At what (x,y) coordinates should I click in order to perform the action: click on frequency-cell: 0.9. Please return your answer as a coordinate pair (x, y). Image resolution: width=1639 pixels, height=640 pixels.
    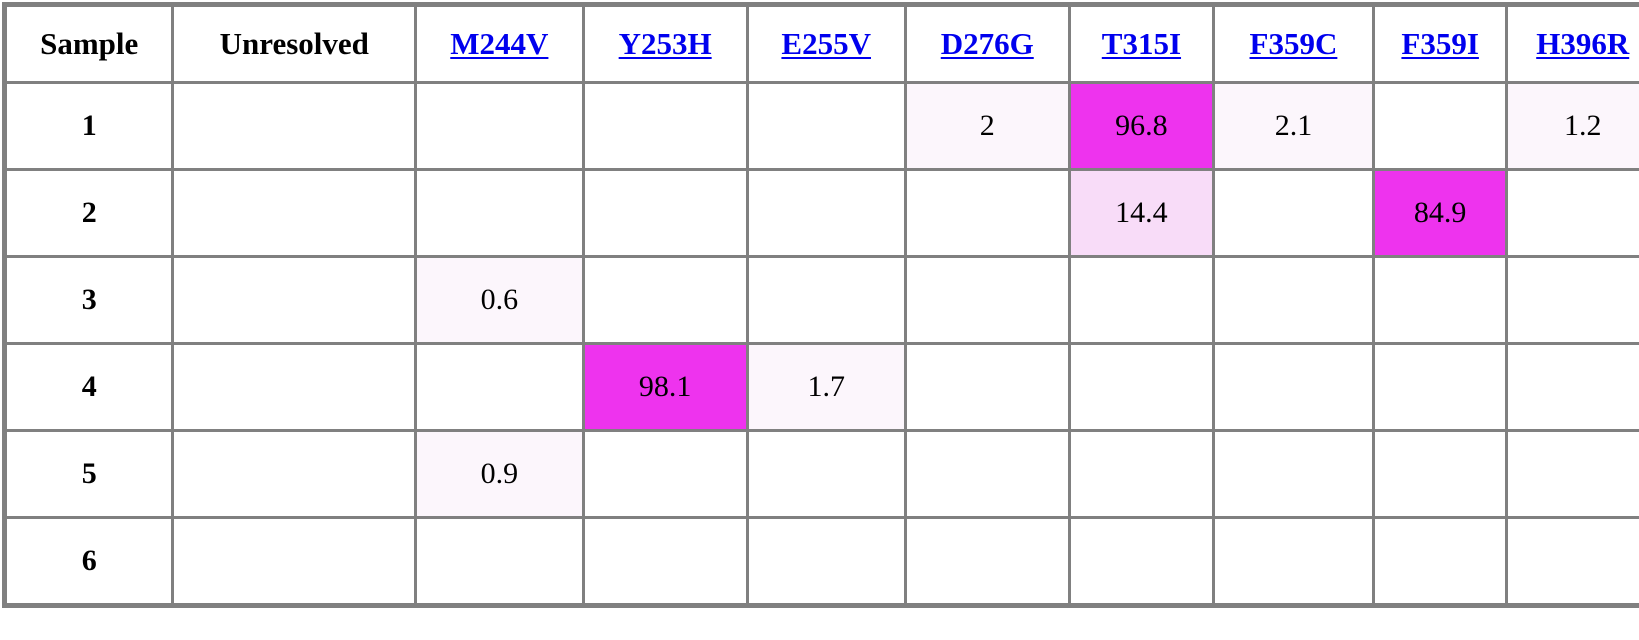
    Looking at the image, I should click on (499, 474).